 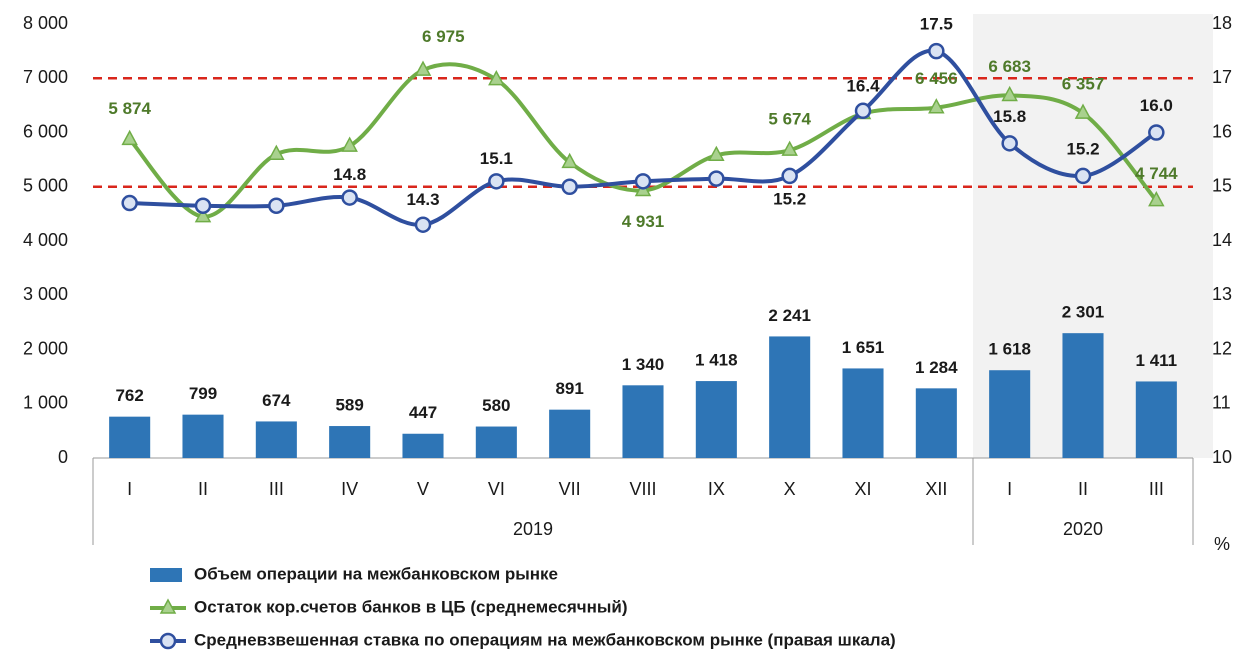 I want to click on legend-label: Объем операции на межбанковском рынке, so click(x=376, y=573).